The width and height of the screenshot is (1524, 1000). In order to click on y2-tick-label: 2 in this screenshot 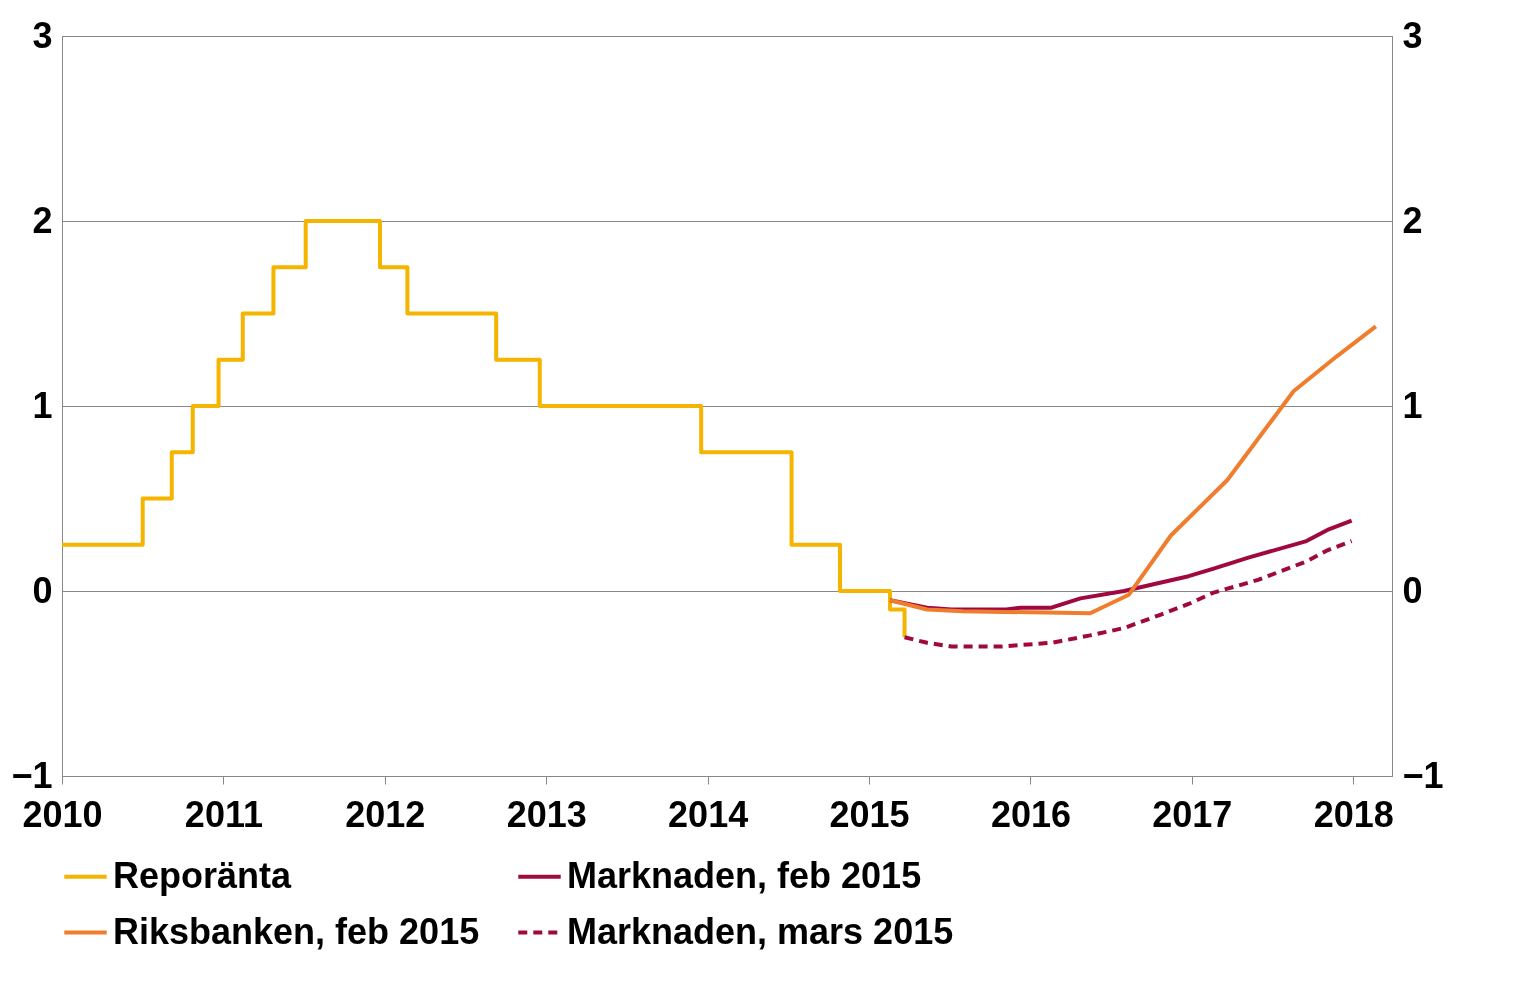, I will do `click(1412, 220)`.